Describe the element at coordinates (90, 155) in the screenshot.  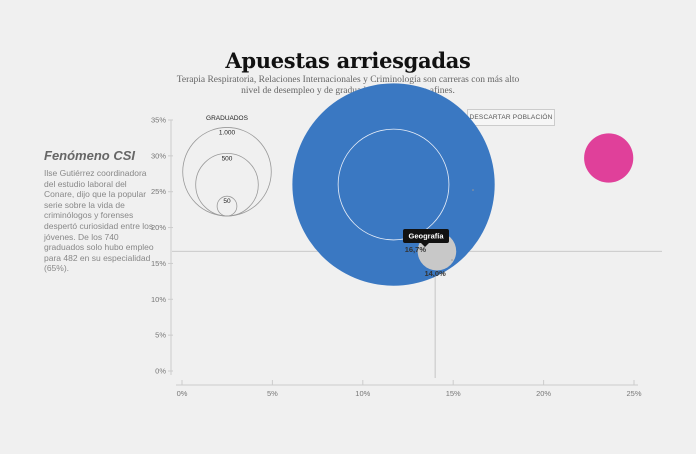
I see `sidebar-heading: Fenómeno CSI` at that location.